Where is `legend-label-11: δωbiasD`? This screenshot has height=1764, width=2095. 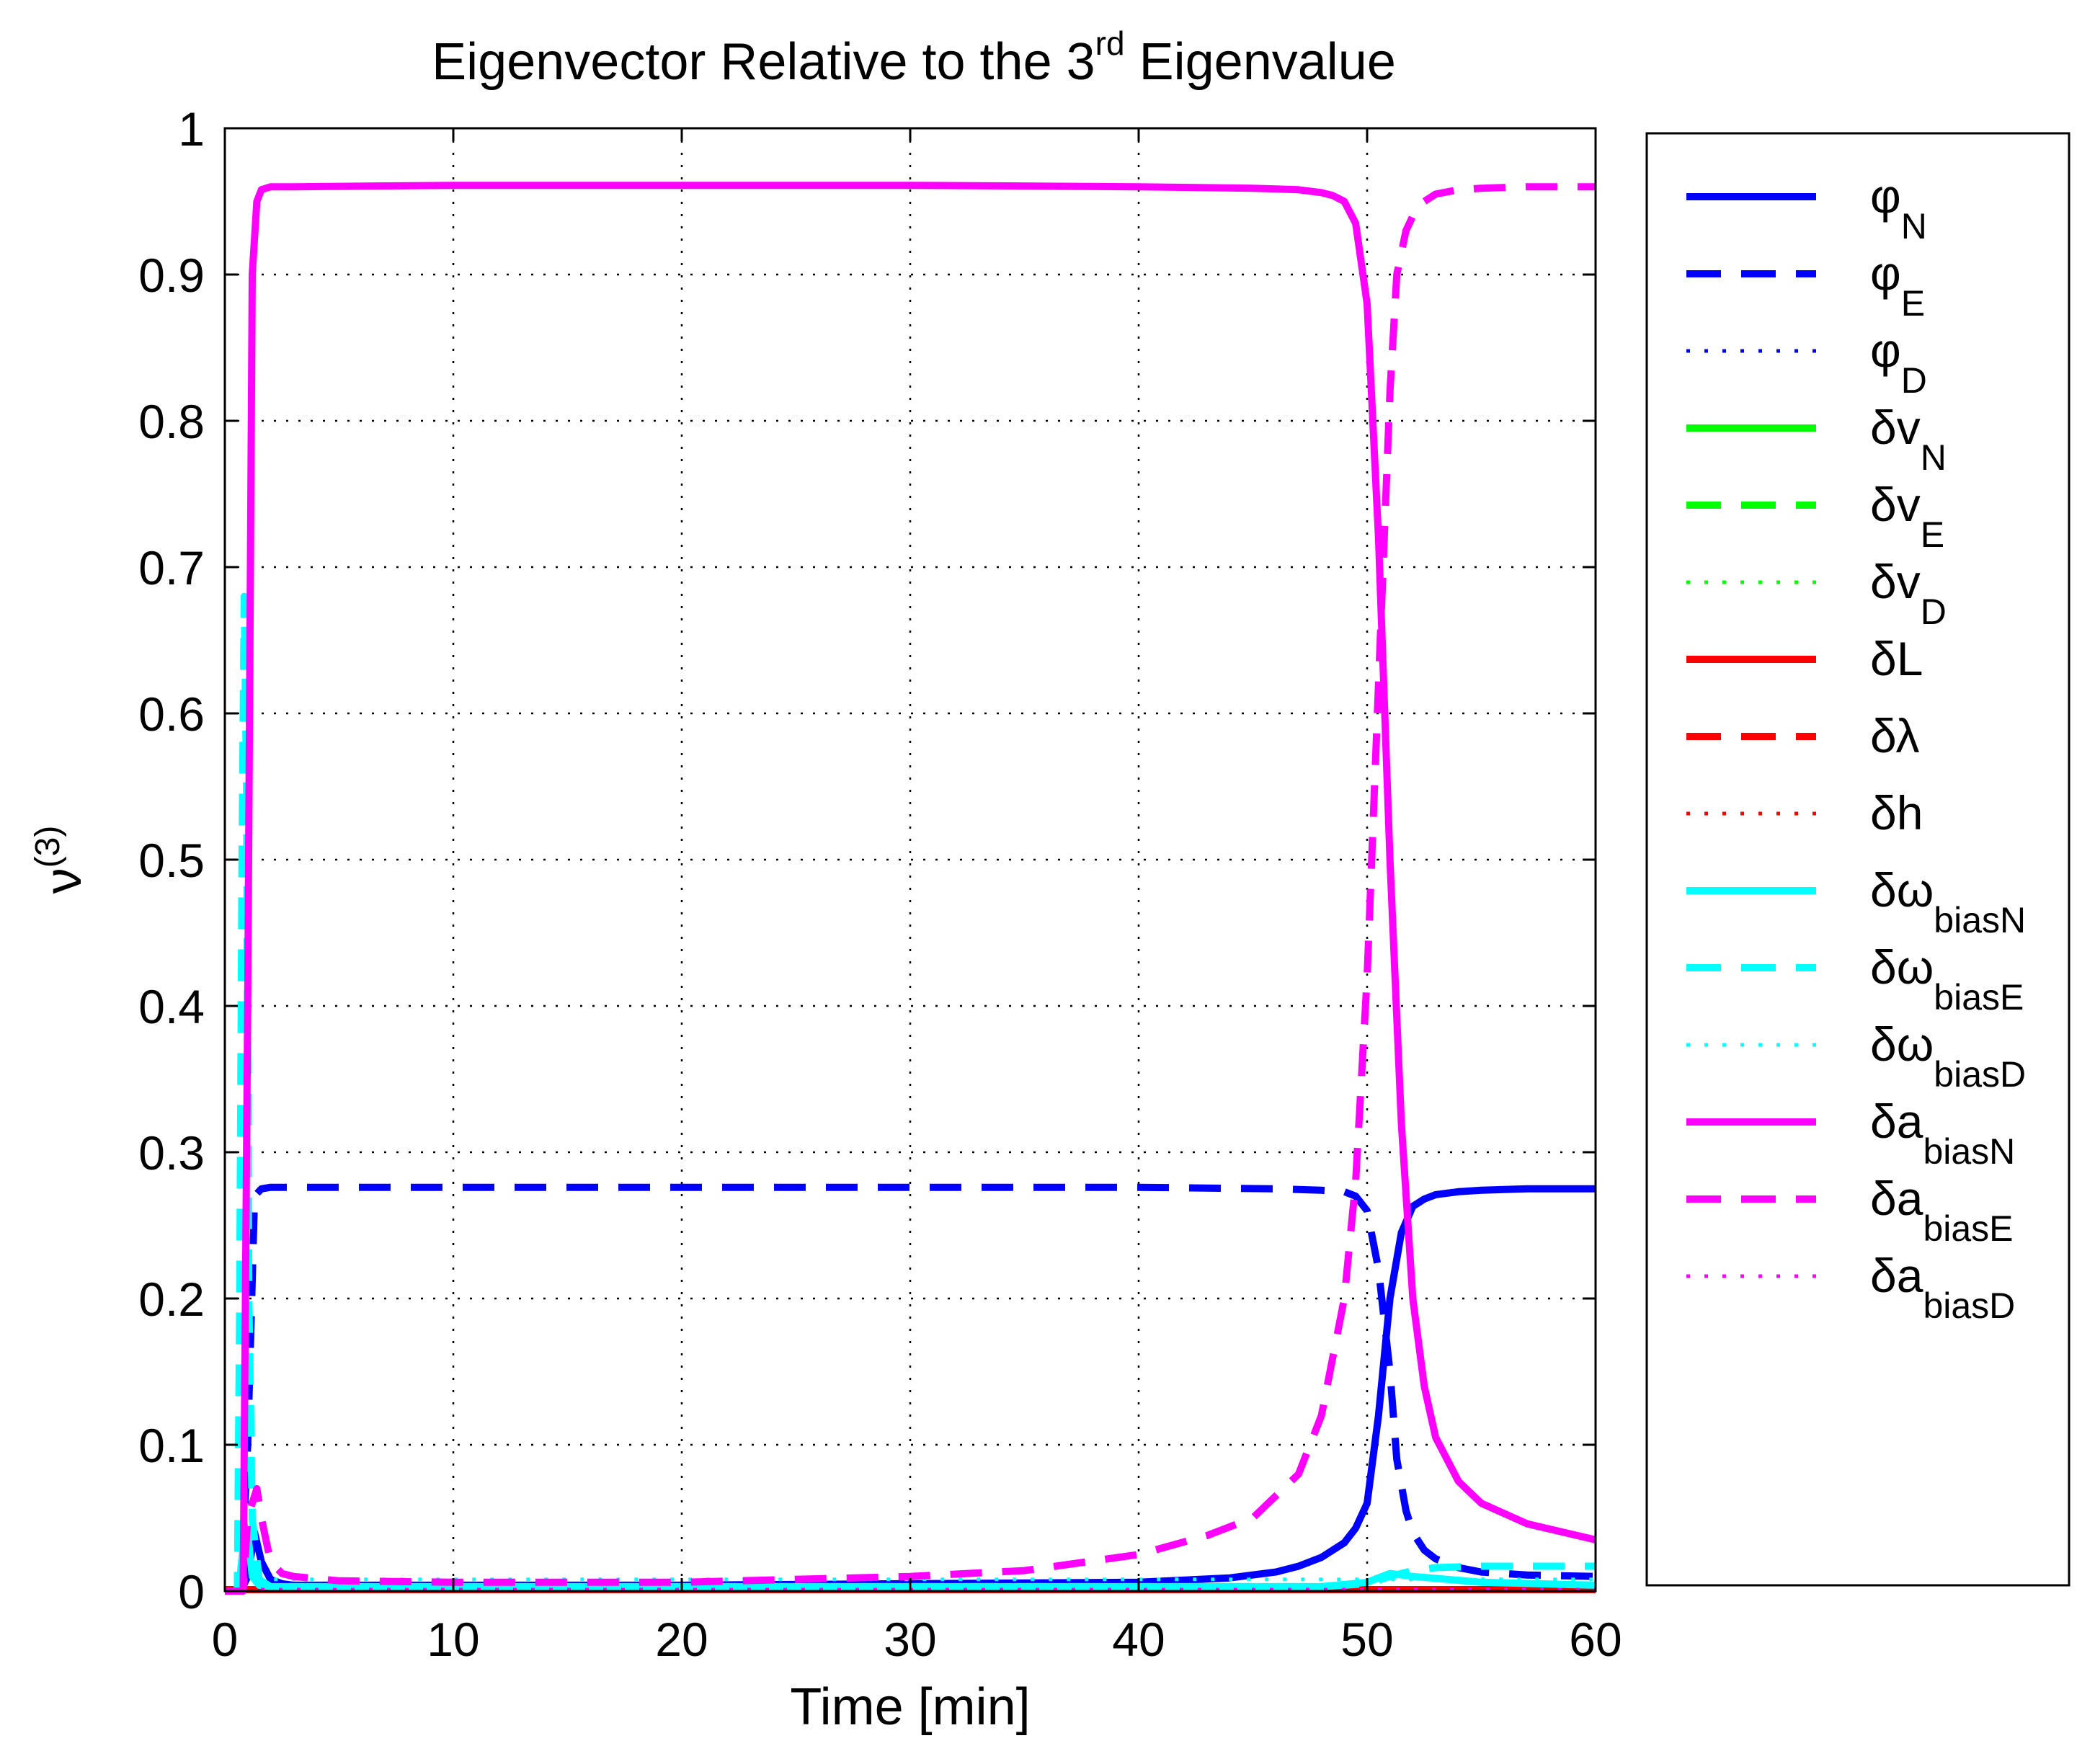 legend-label-11: δωbiasD is located at coordinates (1948, 1056).